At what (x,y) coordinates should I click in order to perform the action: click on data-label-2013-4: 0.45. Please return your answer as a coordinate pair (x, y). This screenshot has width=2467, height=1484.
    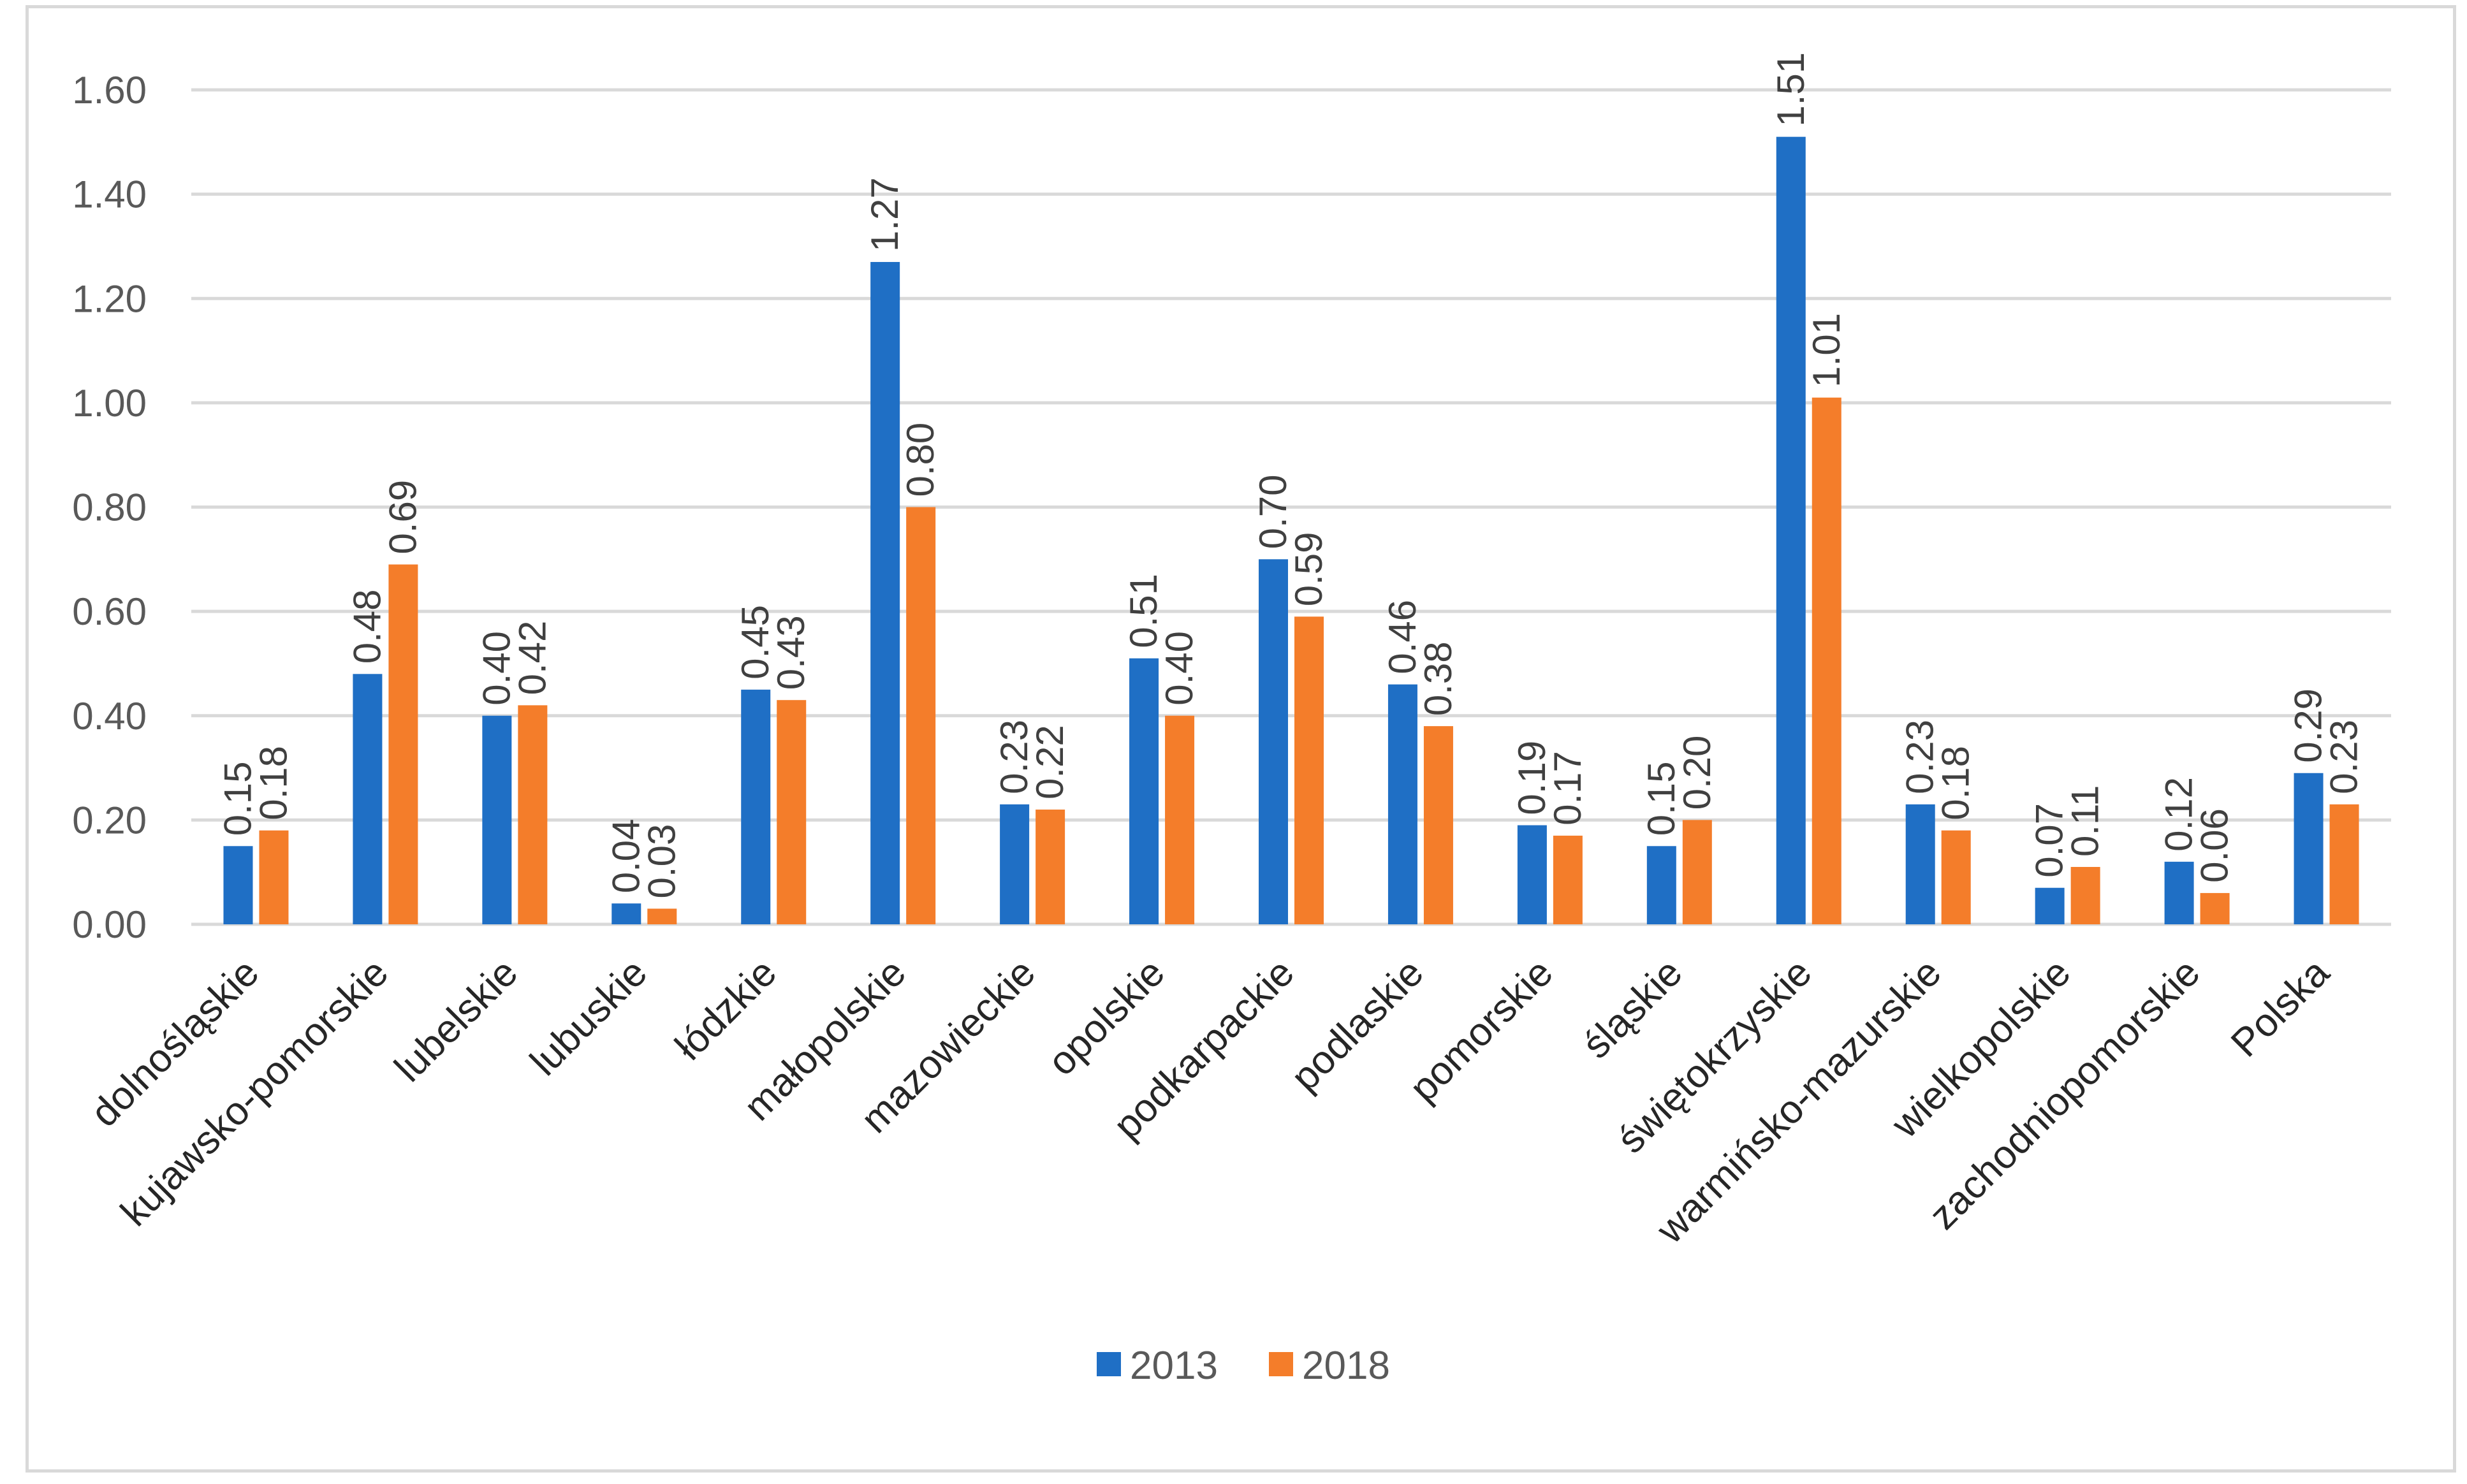
    Looking at the image, I should click on (755, 642).